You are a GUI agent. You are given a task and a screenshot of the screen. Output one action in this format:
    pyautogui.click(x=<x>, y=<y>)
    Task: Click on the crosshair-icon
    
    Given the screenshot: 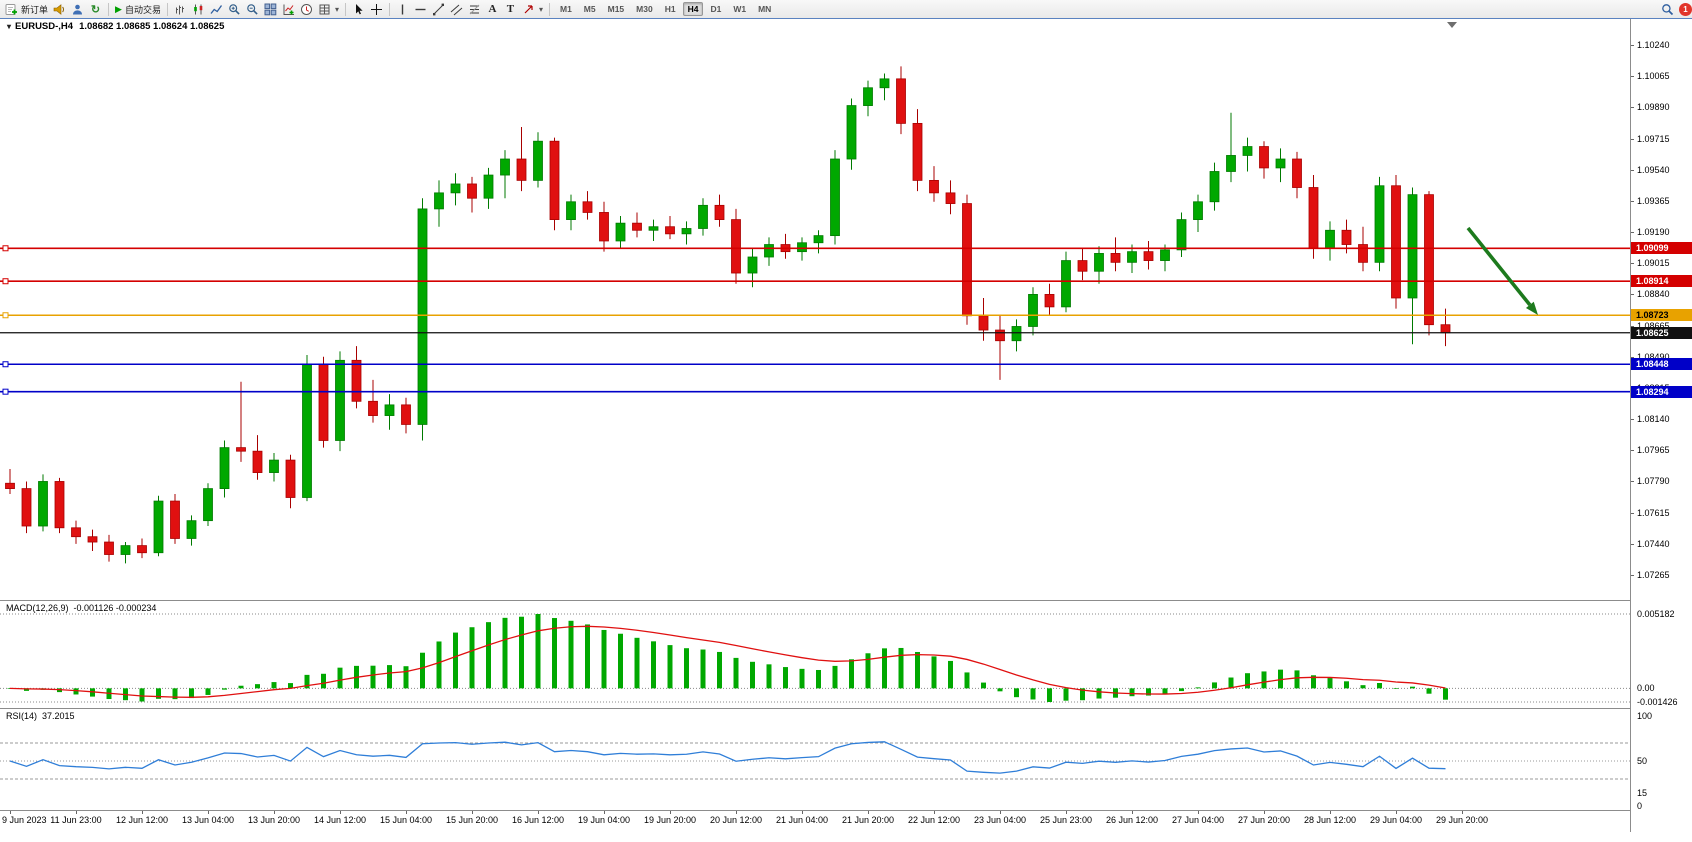 What is the action you would take?
    pyautogui.click(x=376, y=9)
    